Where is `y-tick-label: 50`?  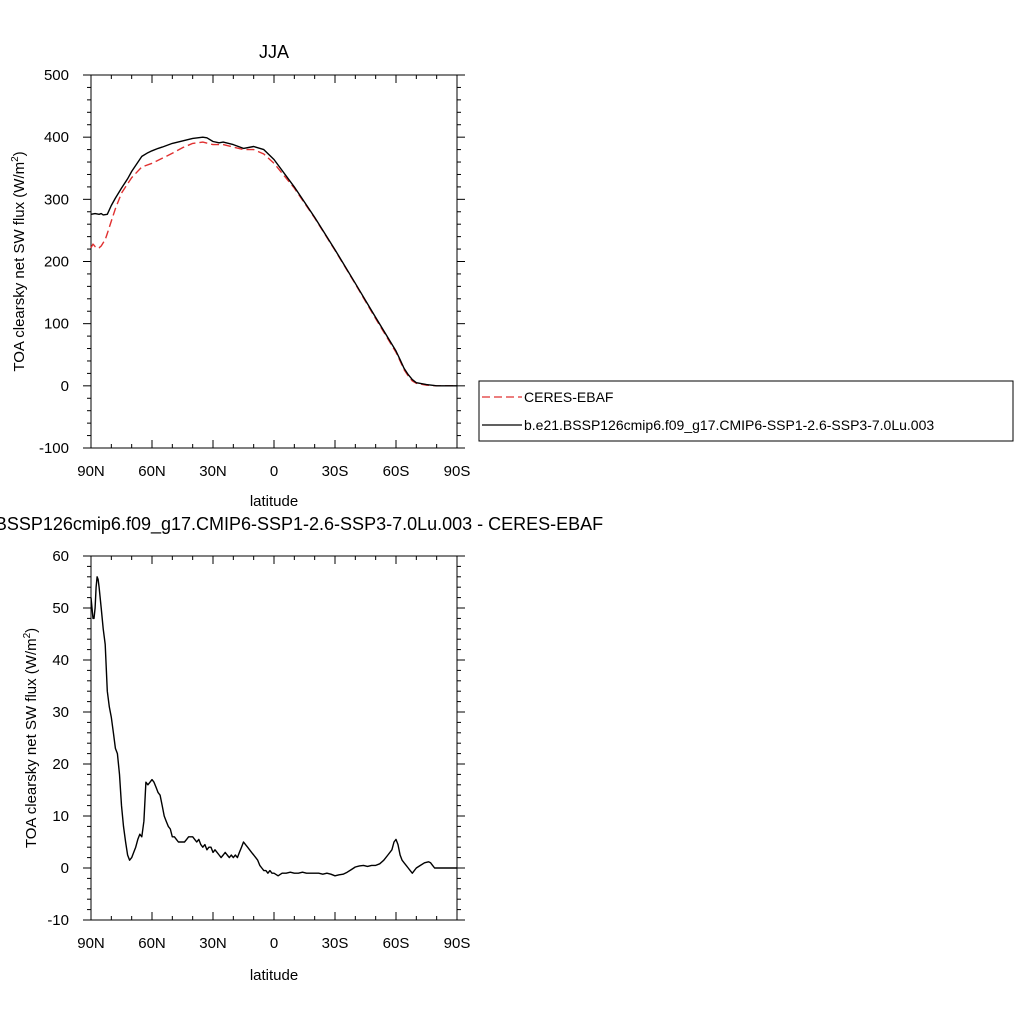 y-tick-label: 50 is located at coordinates (60, 608).